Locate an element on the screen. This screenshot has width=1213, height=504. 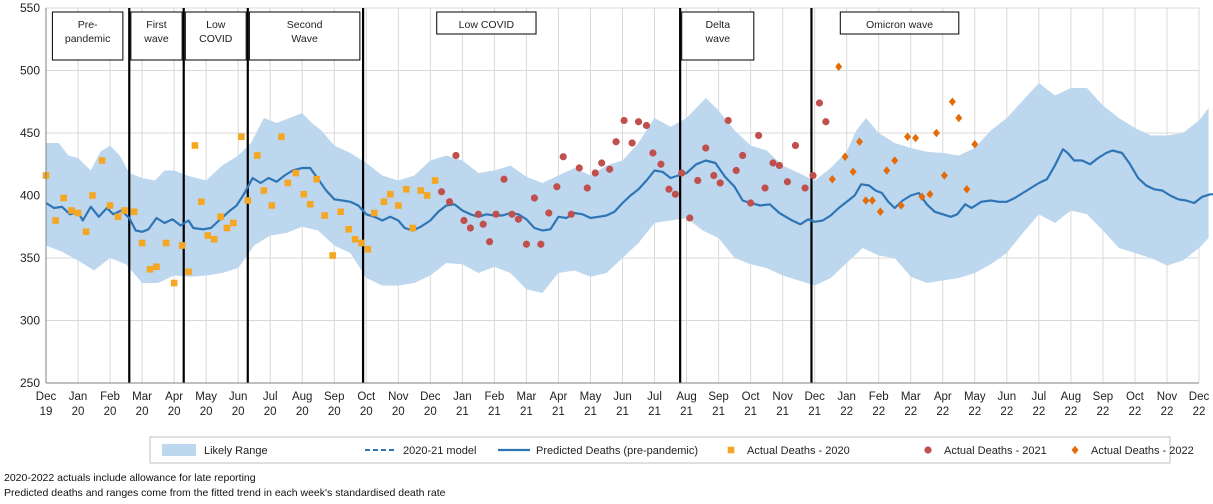
x-tick-label-month: Sep is located at coordinates (334, 397).